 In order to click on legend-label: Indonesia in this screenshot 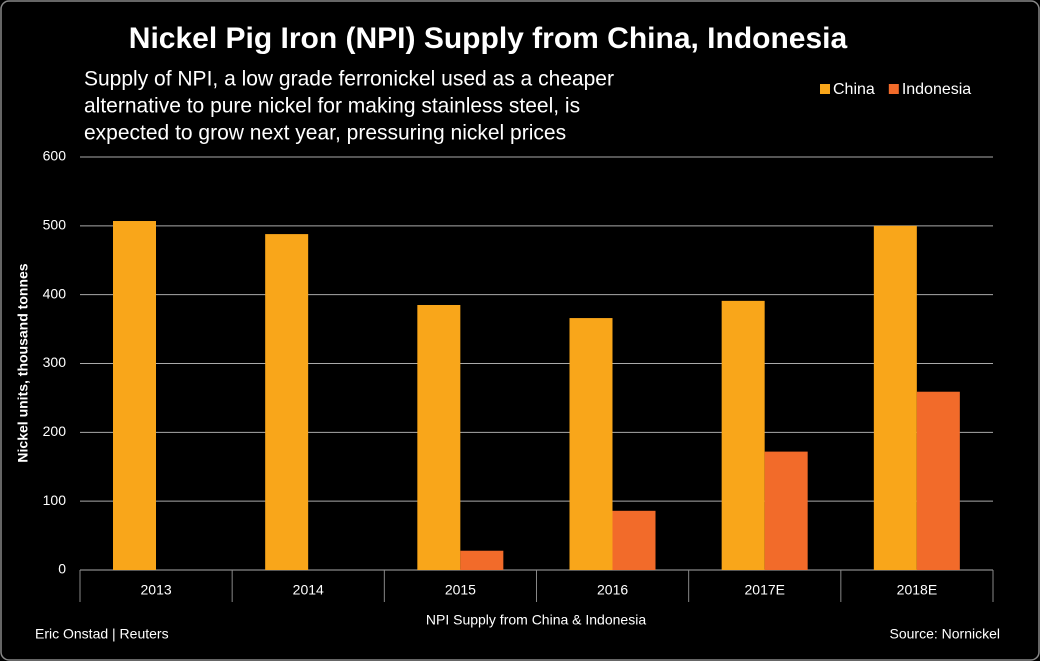, I will do `click(936, 89)`.